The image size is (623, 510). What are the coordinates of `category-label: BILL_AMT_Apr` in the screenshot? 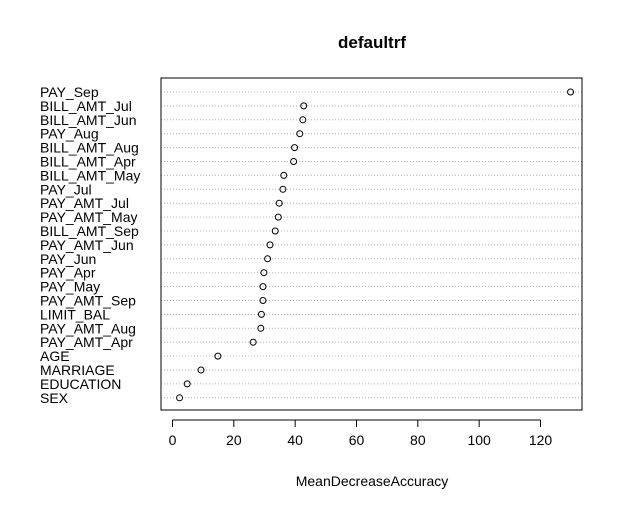 It's located at (88, 162).